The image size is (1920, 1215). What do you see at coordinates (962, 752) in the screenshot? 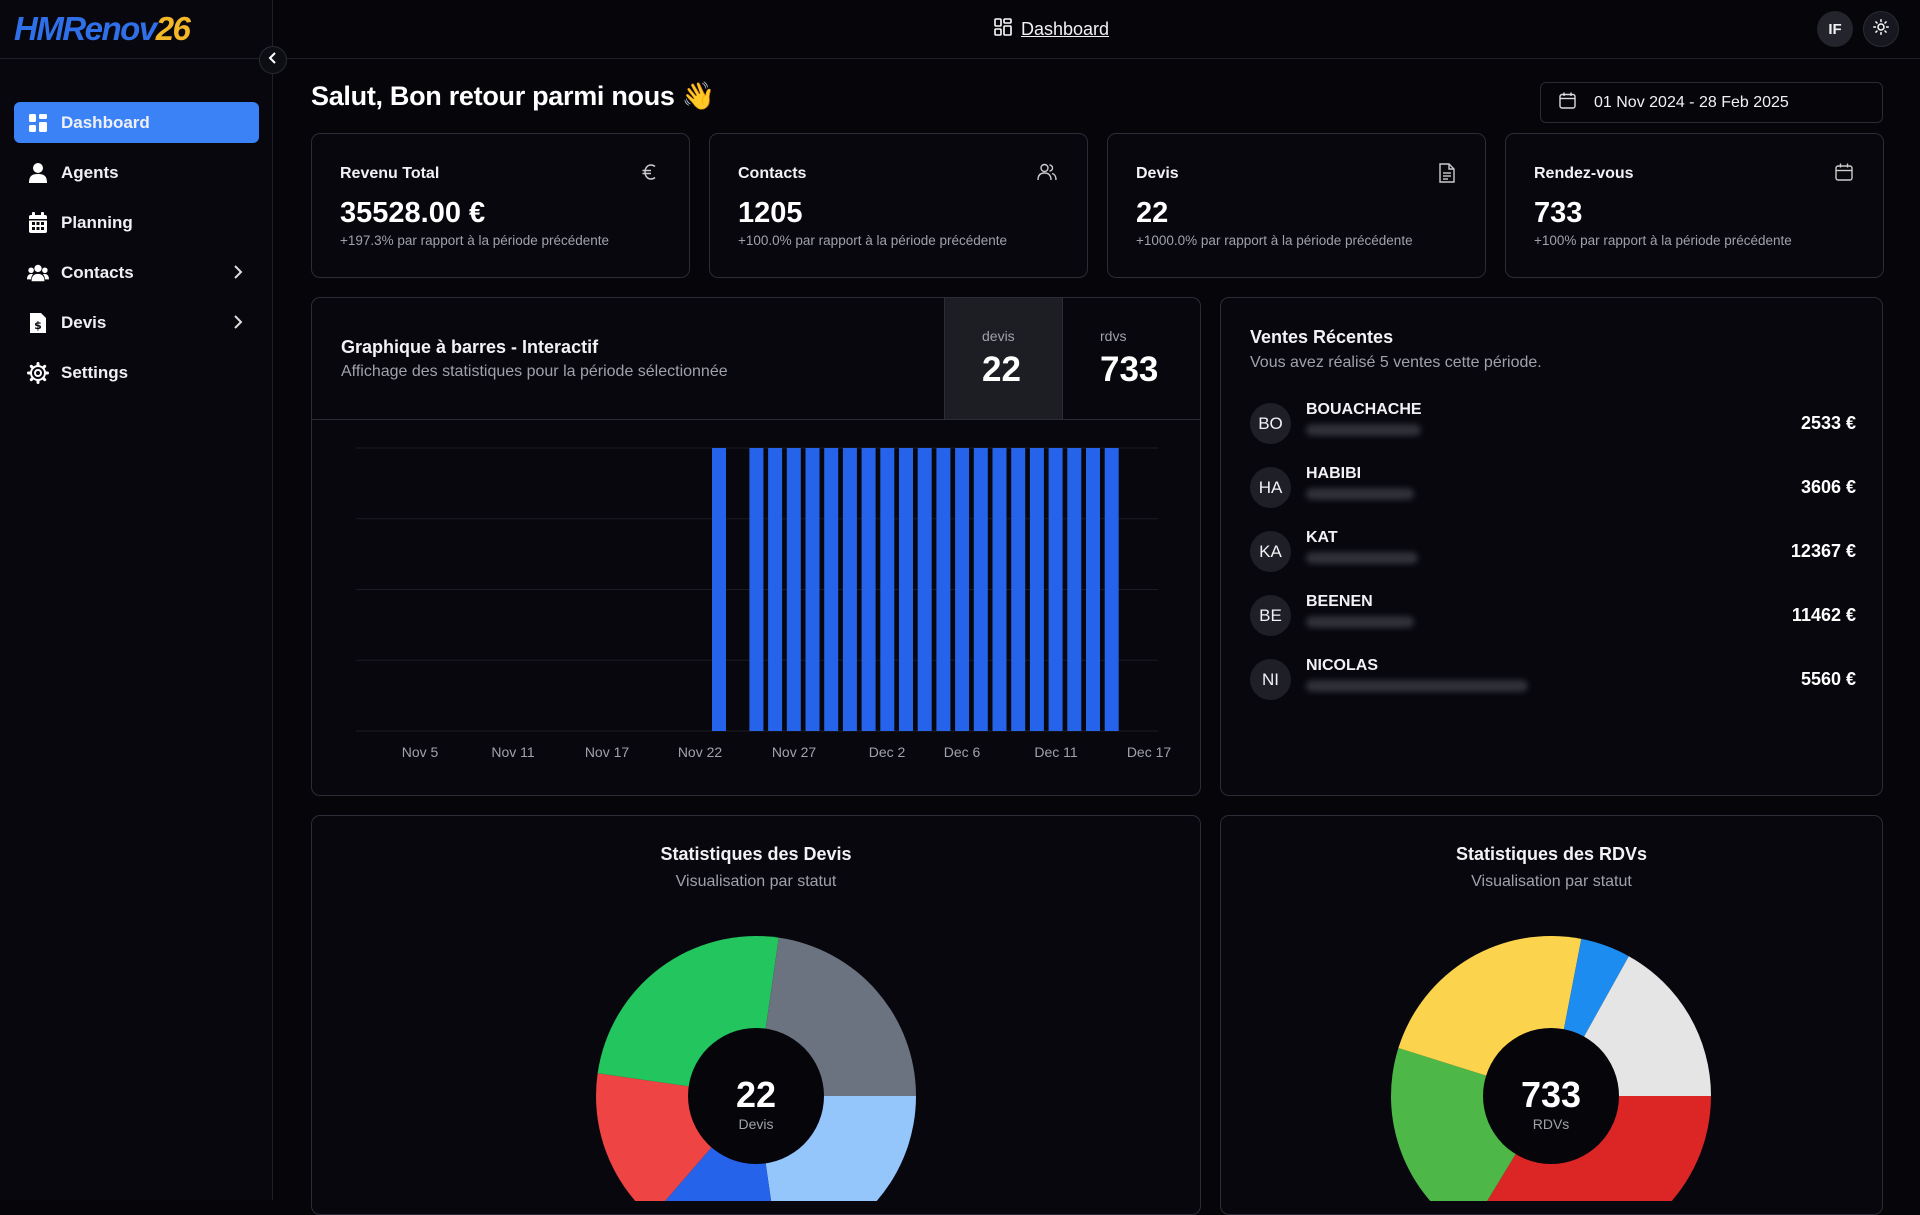
I see `x-tick-label: Dec 6` at bounding box center [962, 752].